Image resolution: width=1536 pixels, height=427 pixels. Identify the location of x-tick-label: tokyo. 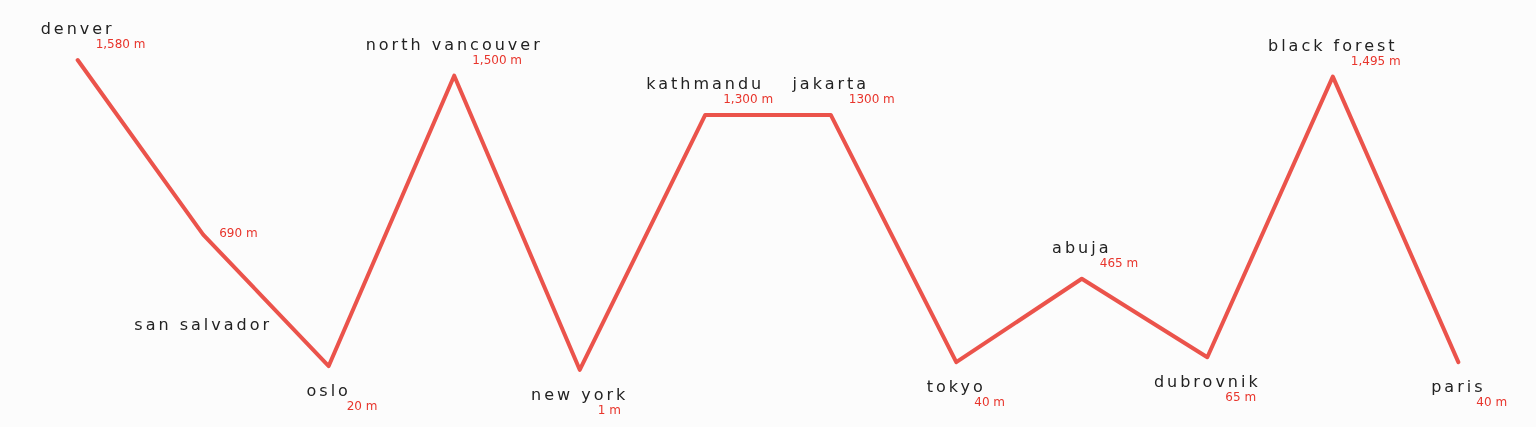
(956, 387).